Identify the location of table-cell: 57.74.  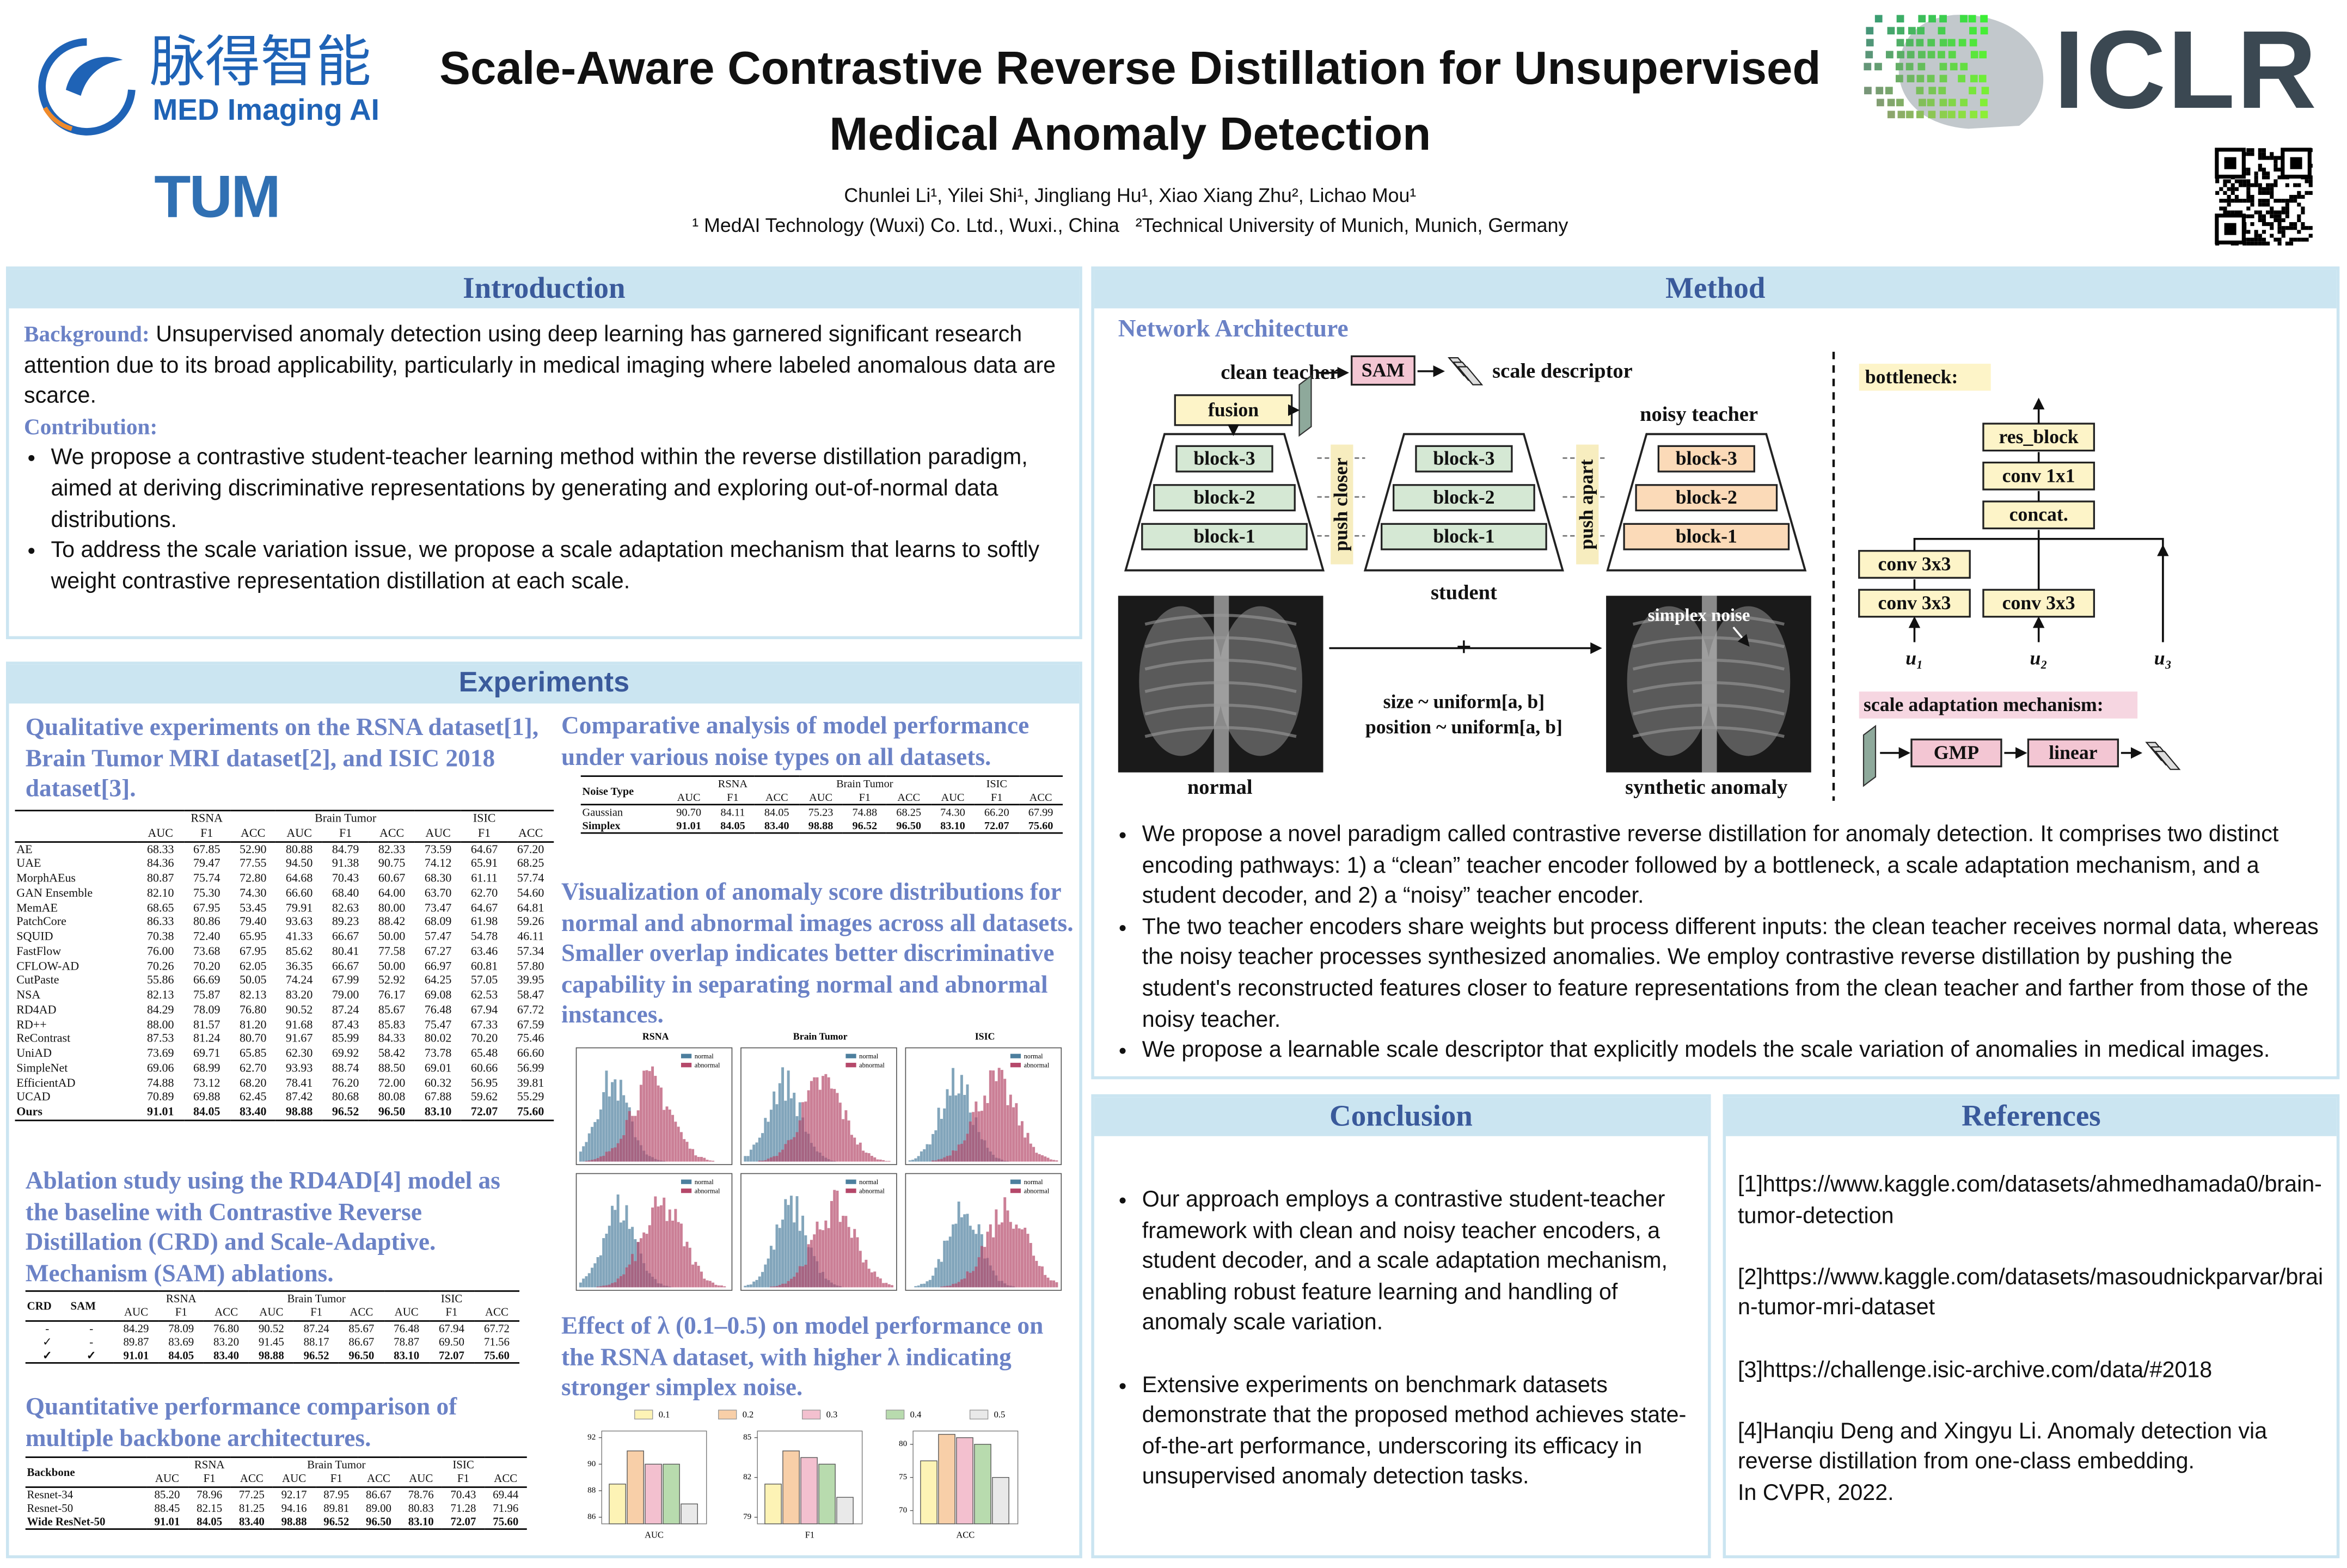
(531, 878).